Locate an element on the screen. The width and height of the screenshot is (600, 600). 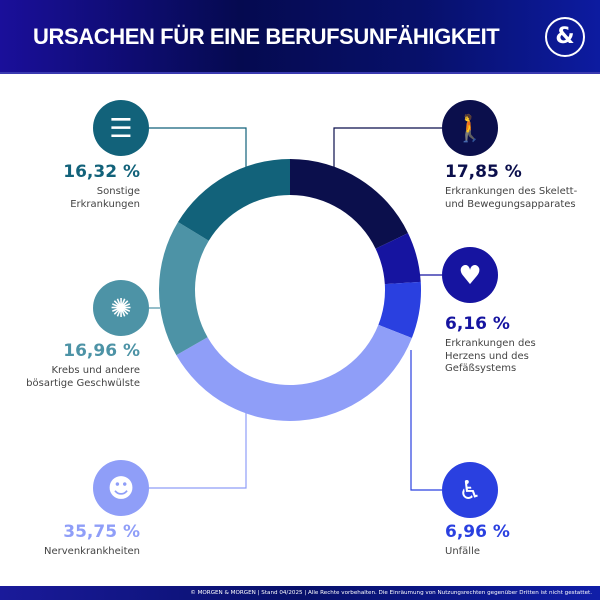
header-banner: URSACHEN FÜR EINE BERUFSUNFÄHIGKEIT & is located at coordinates (300, 37).